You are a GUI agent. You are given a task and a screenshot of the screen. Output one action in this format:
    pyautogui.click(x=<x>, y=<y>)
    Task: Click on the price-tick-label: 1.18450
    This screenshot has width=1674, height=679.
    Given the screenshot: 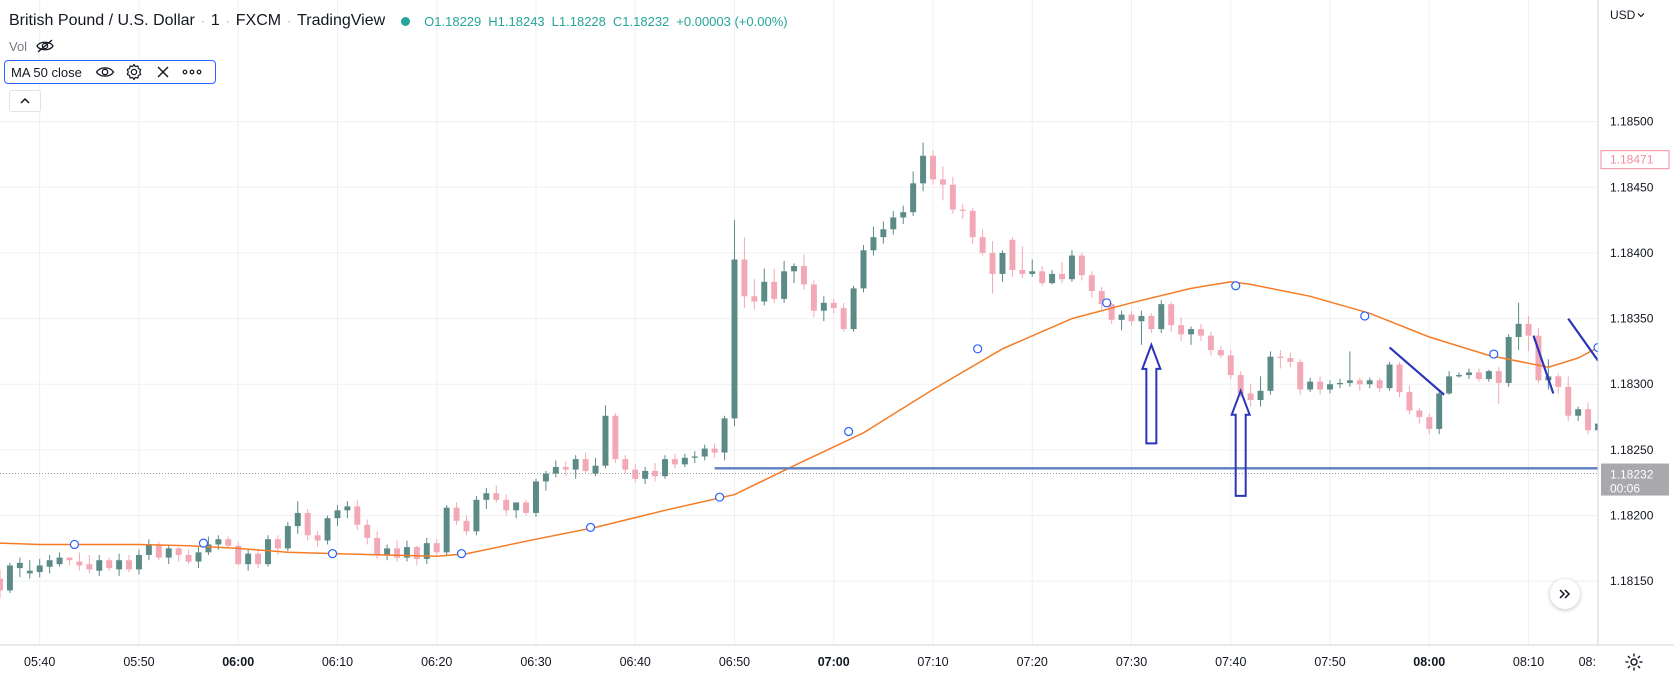 What is the action you would take?
    pyautogui.click(x=1632, y=187)
    